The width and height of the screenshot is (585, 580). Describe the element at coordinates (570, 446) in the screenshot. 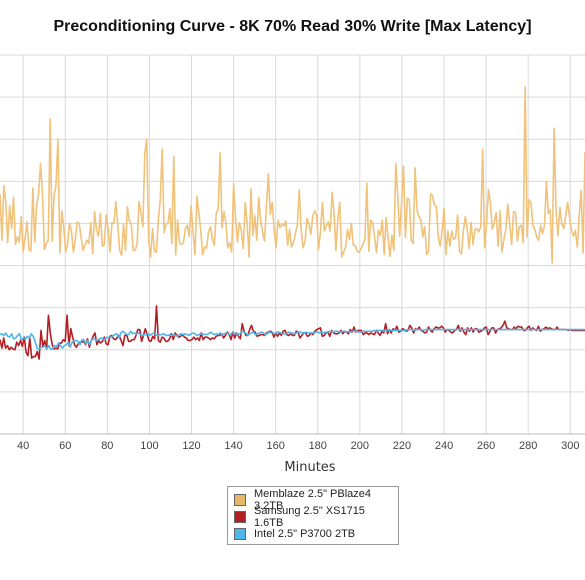

I see `x-tick-label: 300` at that location.